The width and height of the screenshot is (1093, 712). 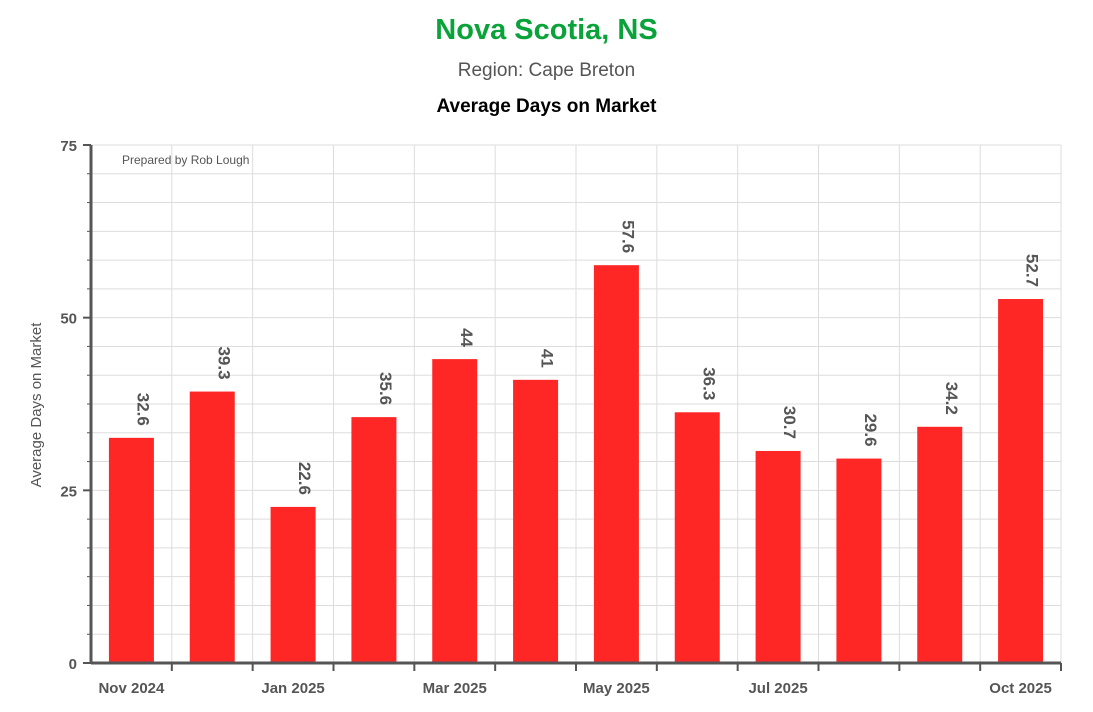 I want to click on bar-value-label: 36.3, so click(x=708, y=383).